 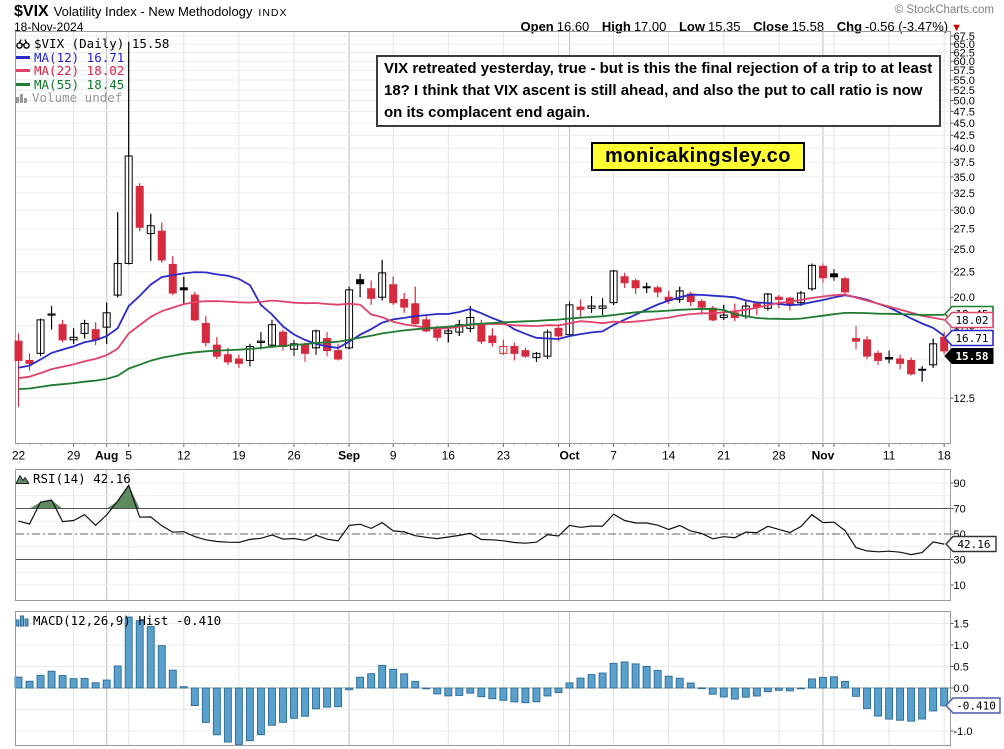 What do you see at coordinates (964, 124) in the screenshot?
I see `svg-text: 45.0` at bounding box center [964, 124].